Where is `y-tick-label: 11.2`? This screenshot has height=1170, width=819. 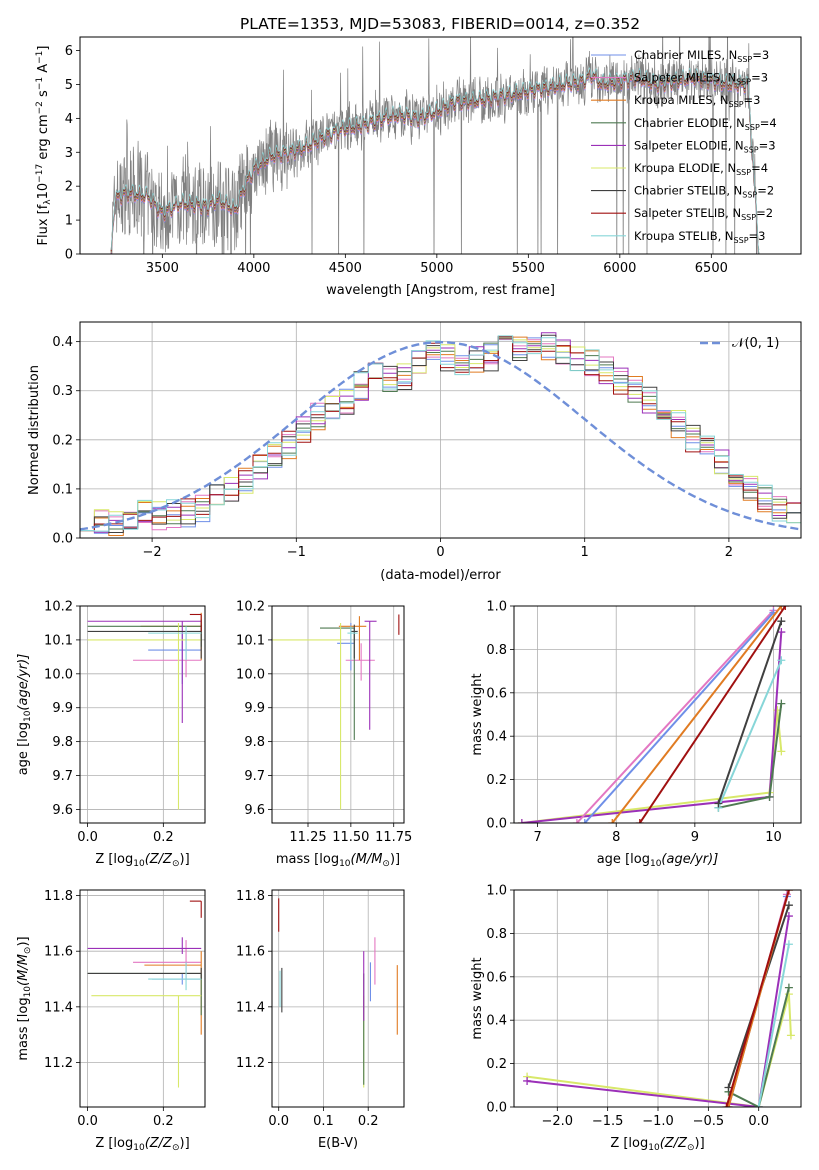 y-tick-label: 11.2 is located at coordinates (250, 1063).